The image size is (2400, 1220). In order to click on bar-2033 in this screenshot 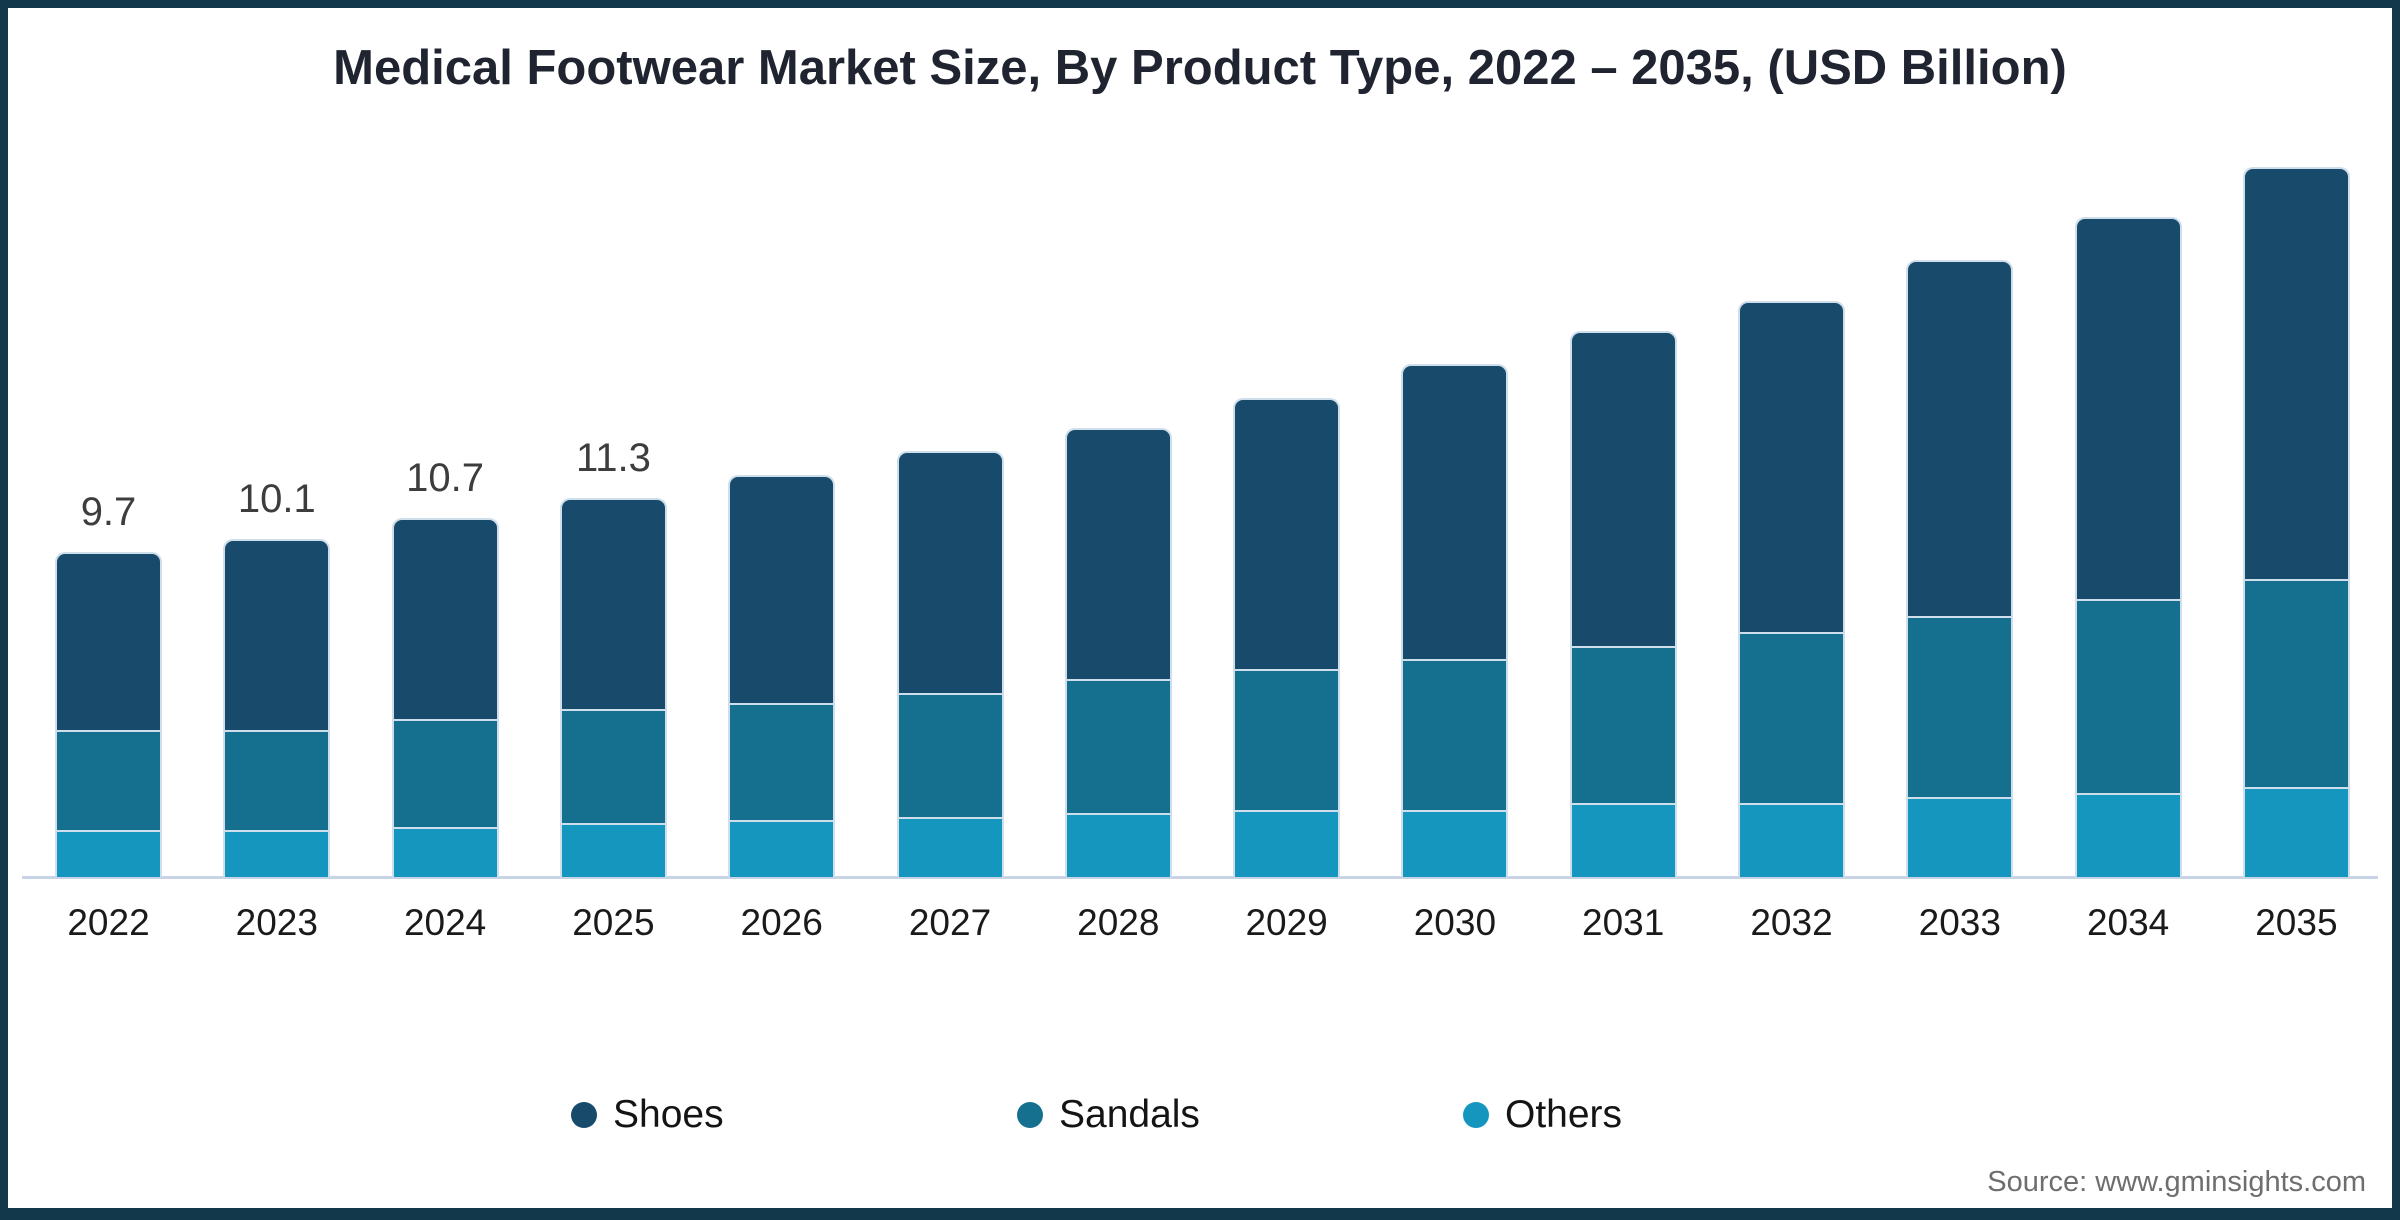, I will do `click(1960, 568)`.